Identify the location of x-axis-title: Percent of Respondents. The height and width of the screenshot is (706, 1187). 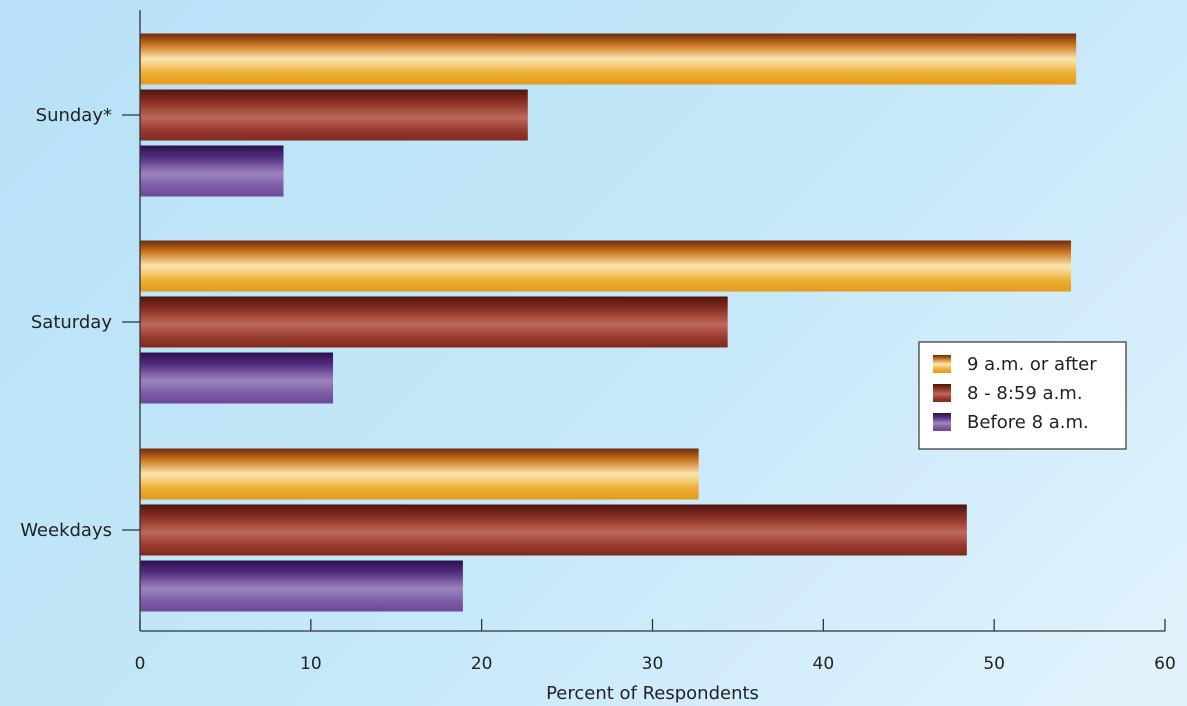
(652, 693).